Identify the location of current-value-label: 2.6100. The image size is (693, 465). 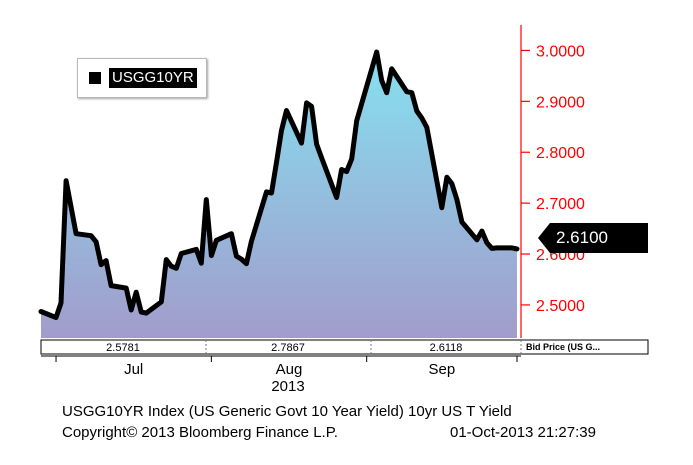
(599, 238).